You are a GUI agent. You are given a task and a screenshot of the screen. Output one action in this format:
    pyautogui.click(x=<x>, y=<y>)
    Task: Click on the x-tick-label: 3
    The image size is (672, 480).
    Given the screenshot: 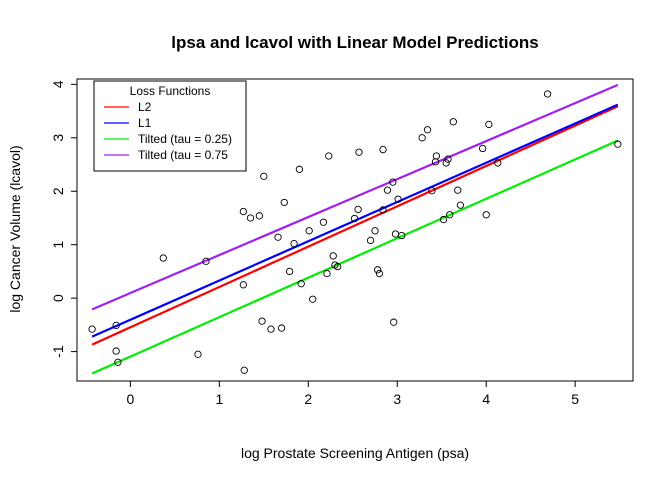 What is the action you would take?
    pyautogui.click(x=397, y=399)
    